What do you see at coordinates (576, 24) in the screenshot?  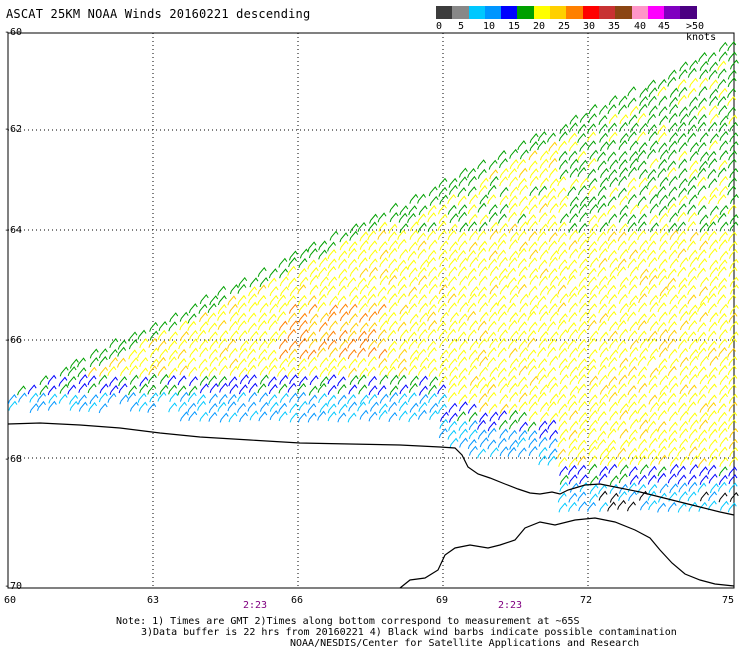 I see `wind-speed-legend: 0 5 10 15 20 25 30 35 40 45 >50 knots` at bounding box center [576, 24].